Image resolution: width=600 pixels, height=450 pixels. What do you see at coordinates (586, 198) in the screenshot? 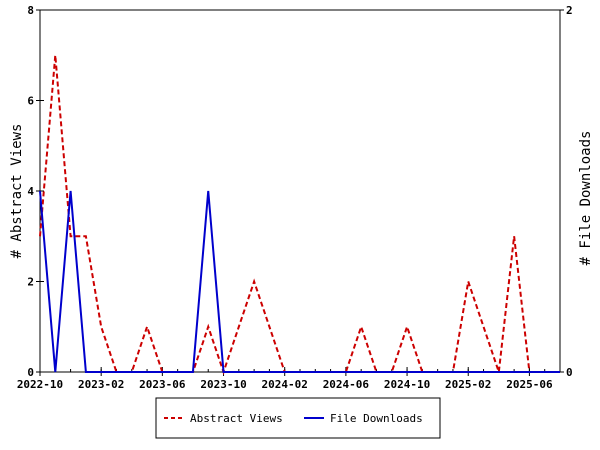
I see `y-right-axis-title: # File Downloads` at bounding box center [586, 198].